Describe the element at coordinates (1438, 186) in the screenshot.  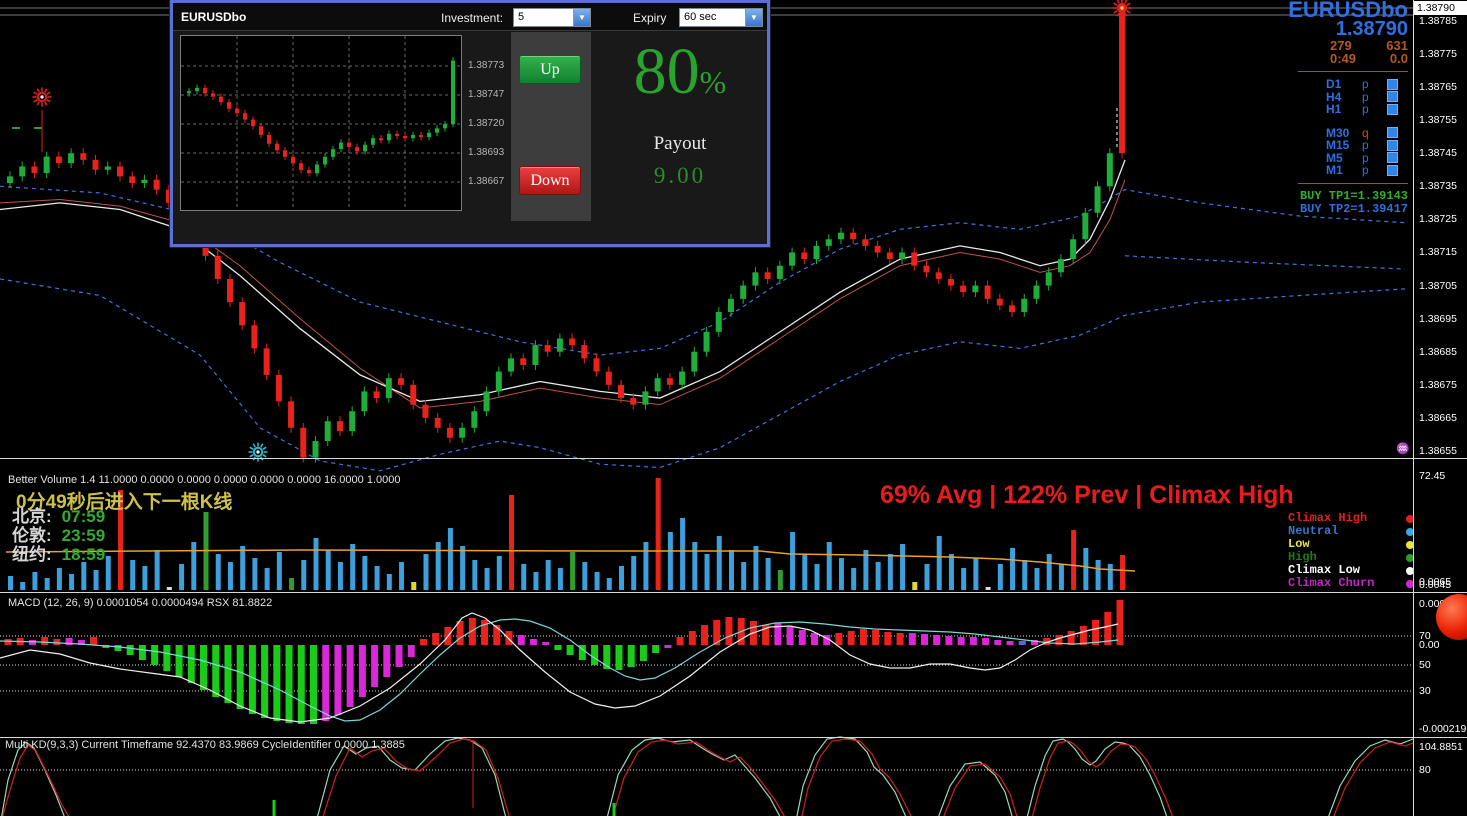
I see `axis-tick-label: 1.38735` at that location.